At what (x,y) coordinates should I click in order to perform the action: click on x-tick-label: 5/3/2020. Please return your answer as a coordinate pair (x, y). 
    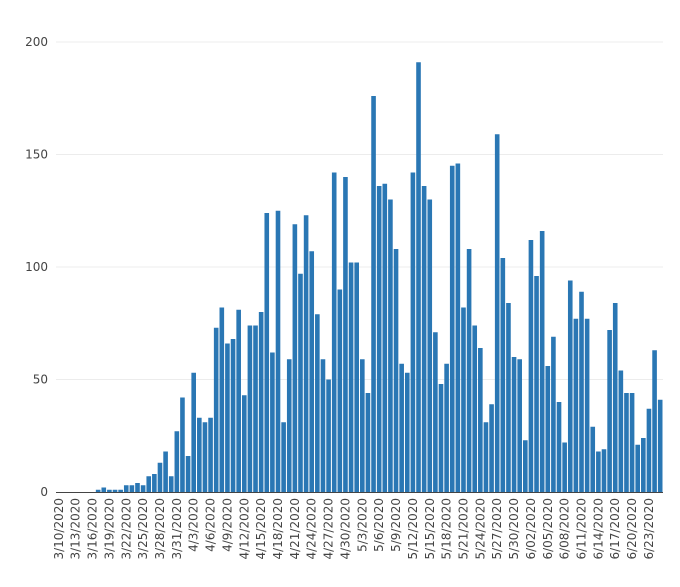
    Looking at the image, I should click on (362, 525).